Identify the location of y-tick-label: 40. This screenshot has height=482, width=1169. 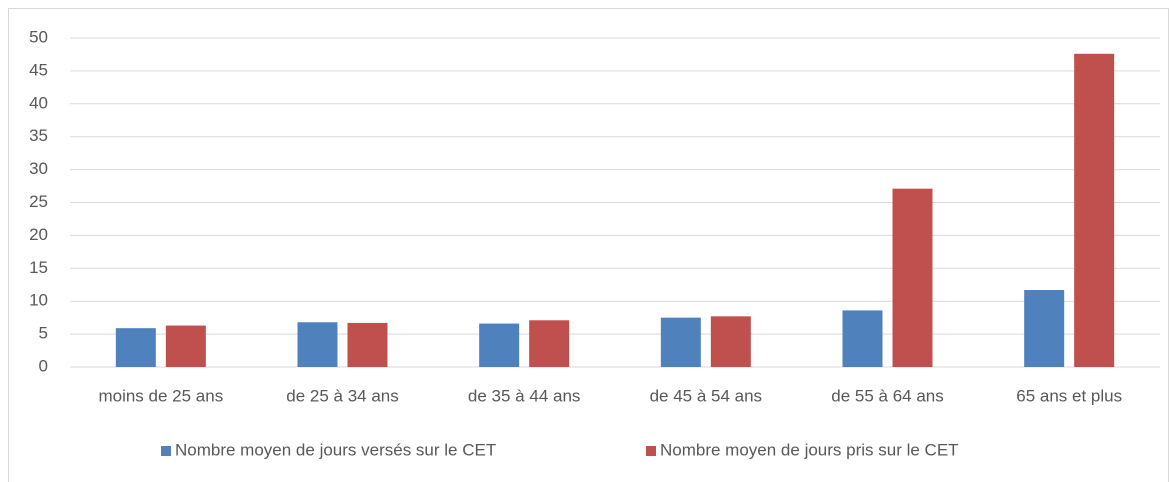
(38, 102).